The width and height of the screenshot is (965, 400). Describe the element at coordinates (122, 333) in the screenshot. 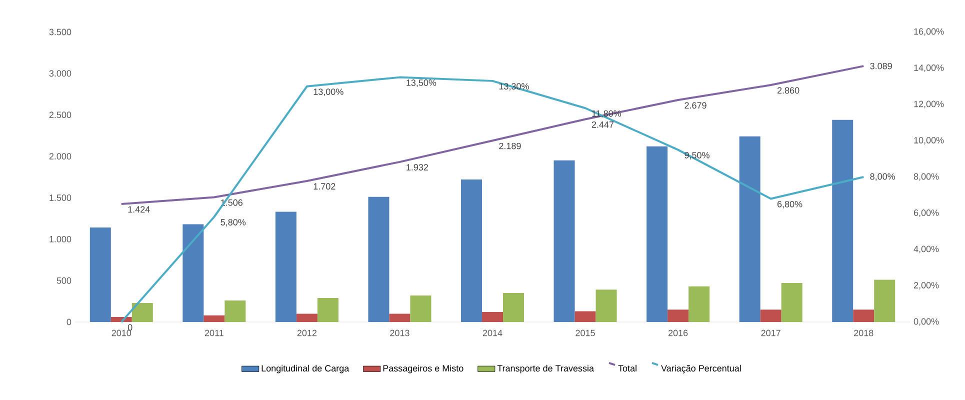

I see `x-tick-label: 2010` at that location.